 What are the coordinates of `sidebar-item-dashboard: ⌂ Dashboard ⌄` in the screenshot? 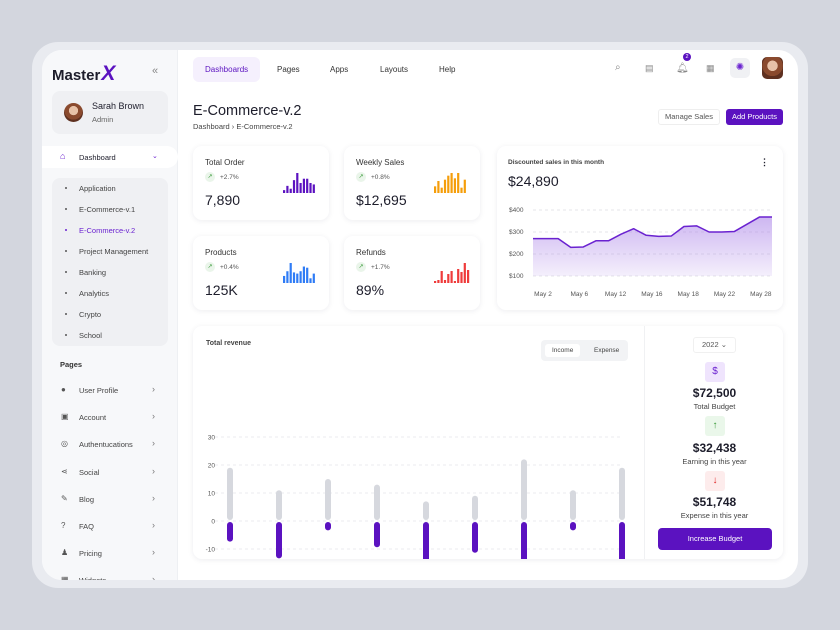 It's located at (110, 157).